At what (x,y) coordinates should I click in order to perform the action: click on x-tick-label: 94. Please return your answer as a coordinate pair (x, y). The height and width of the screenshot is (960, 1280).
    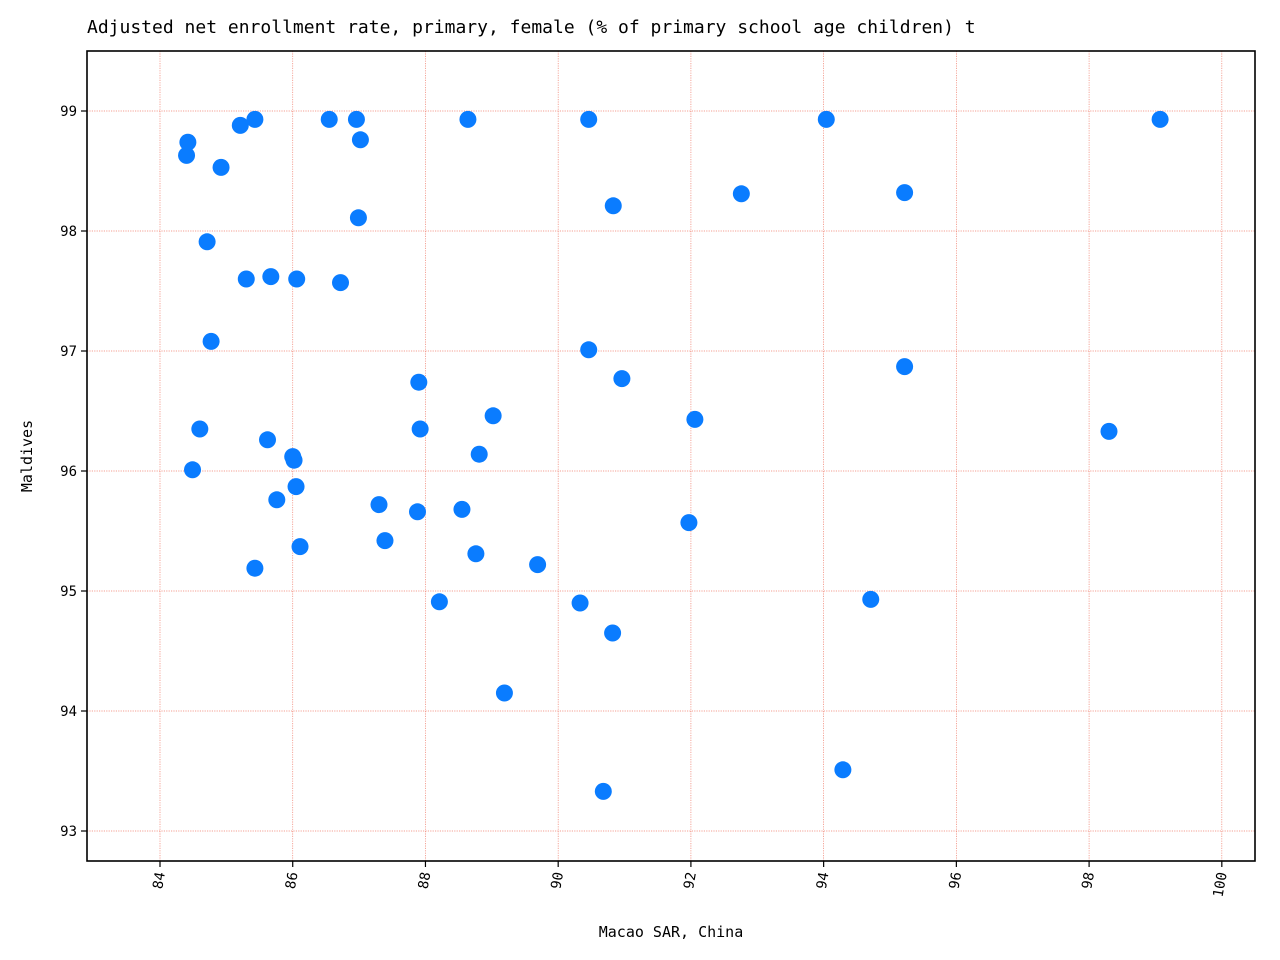
    Looking at the image, I should click on (823, 880).